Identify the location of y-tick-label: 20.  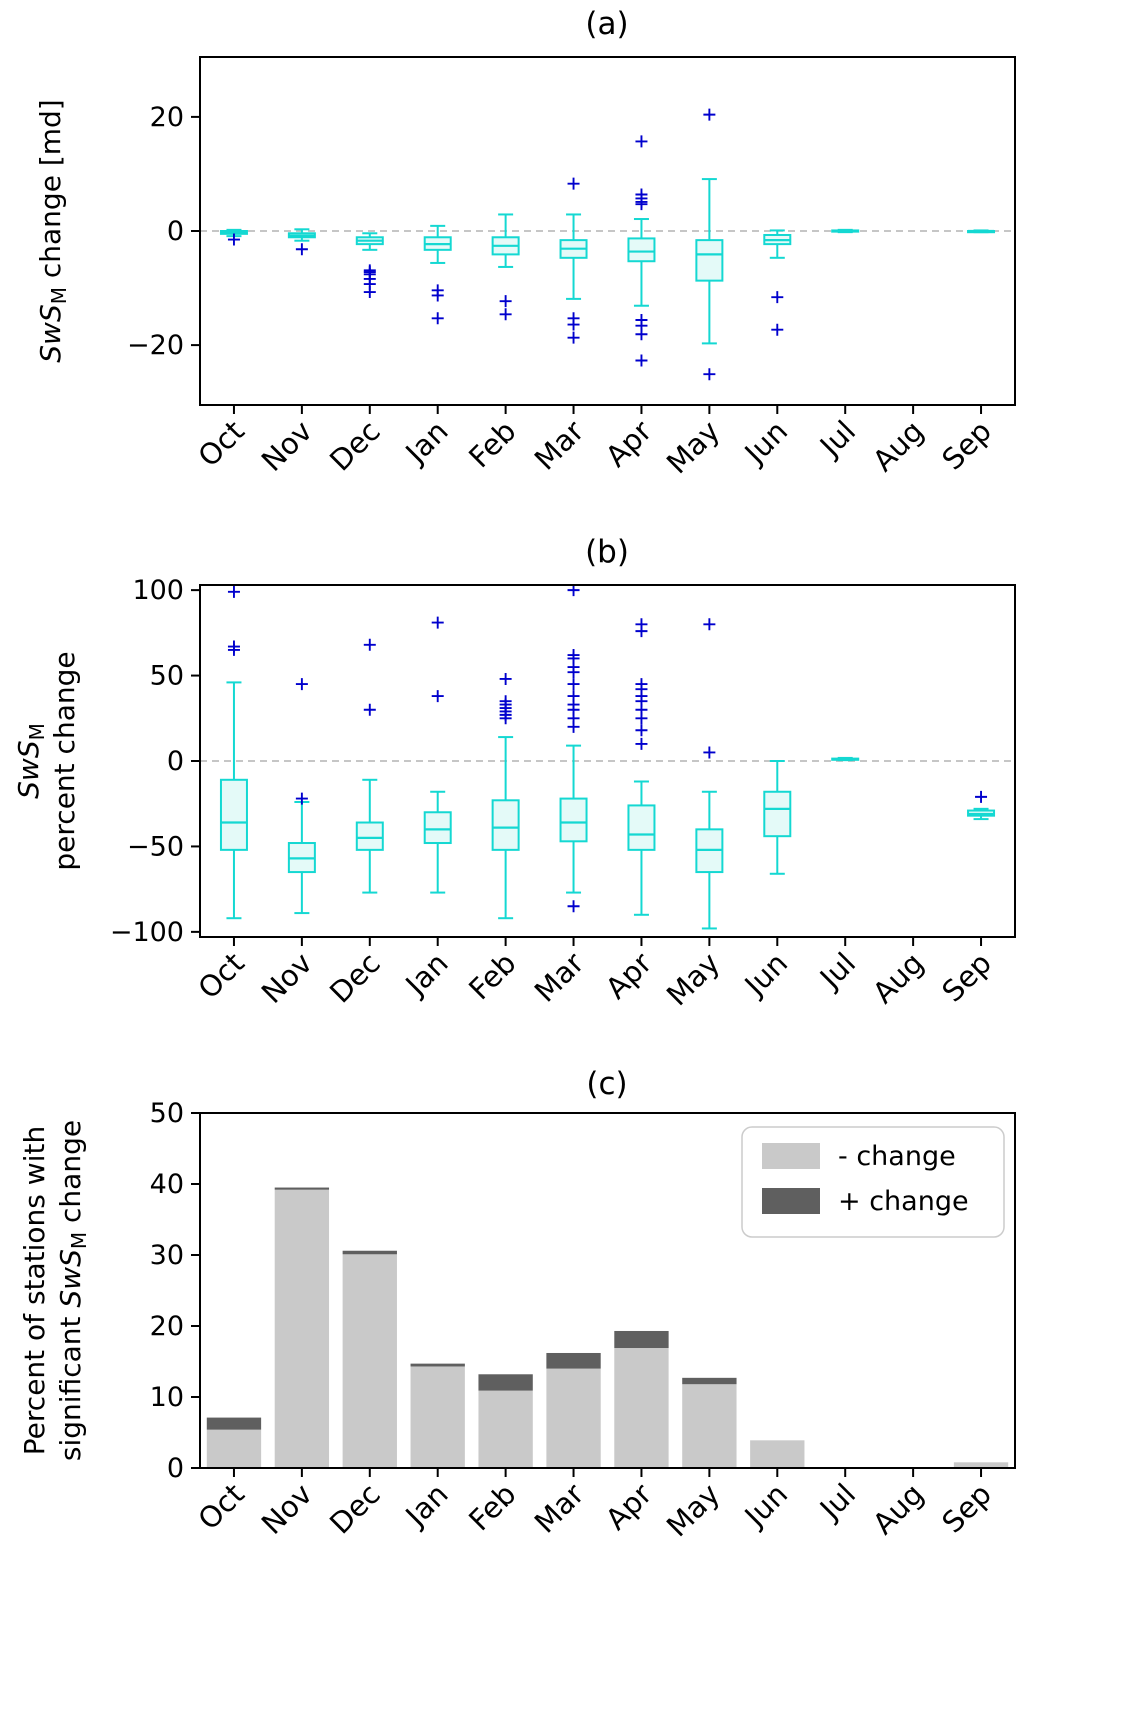
(167, 117).